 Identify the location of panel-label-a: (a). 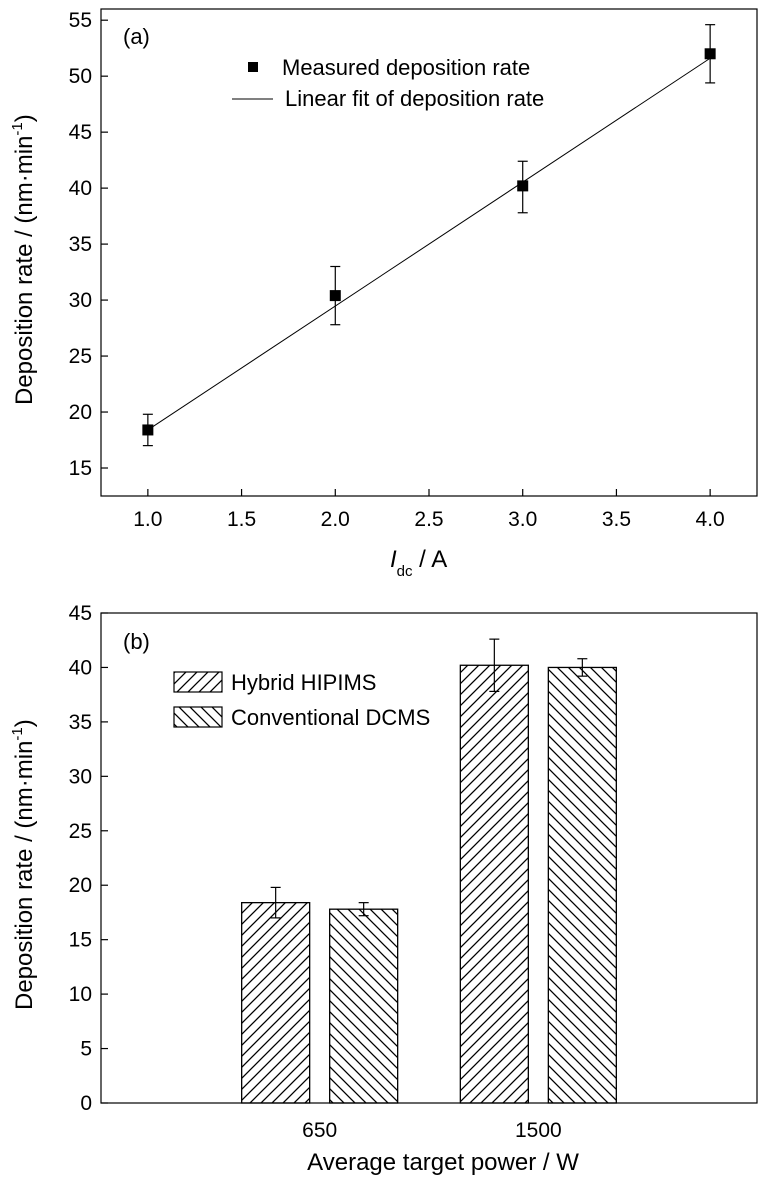
(136, 36).